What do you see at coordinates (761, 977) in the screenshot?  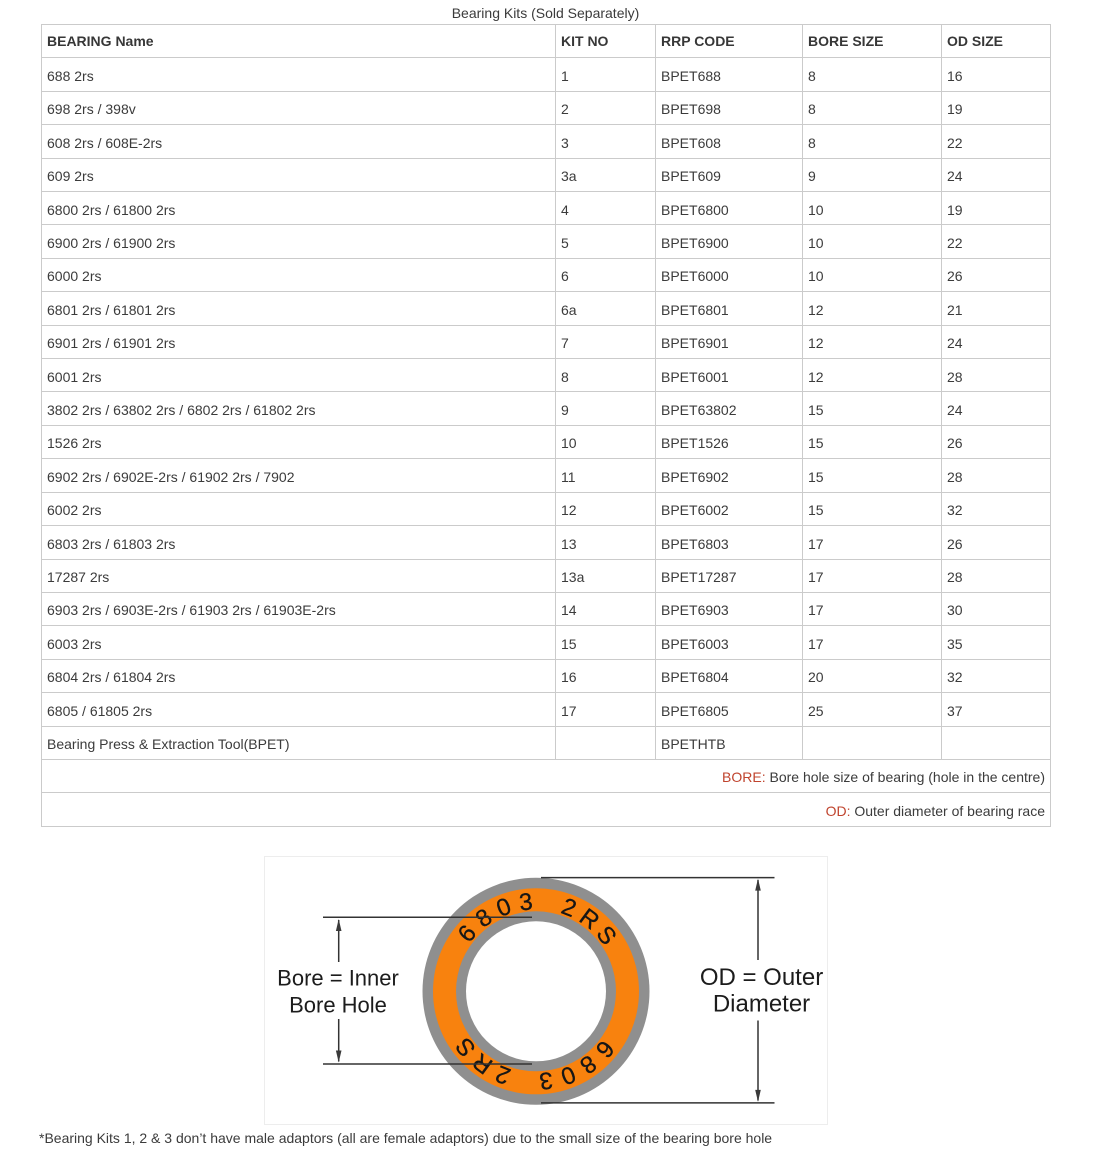 I see `svg-text: OD = Outer` at bounding box center [761, 977].